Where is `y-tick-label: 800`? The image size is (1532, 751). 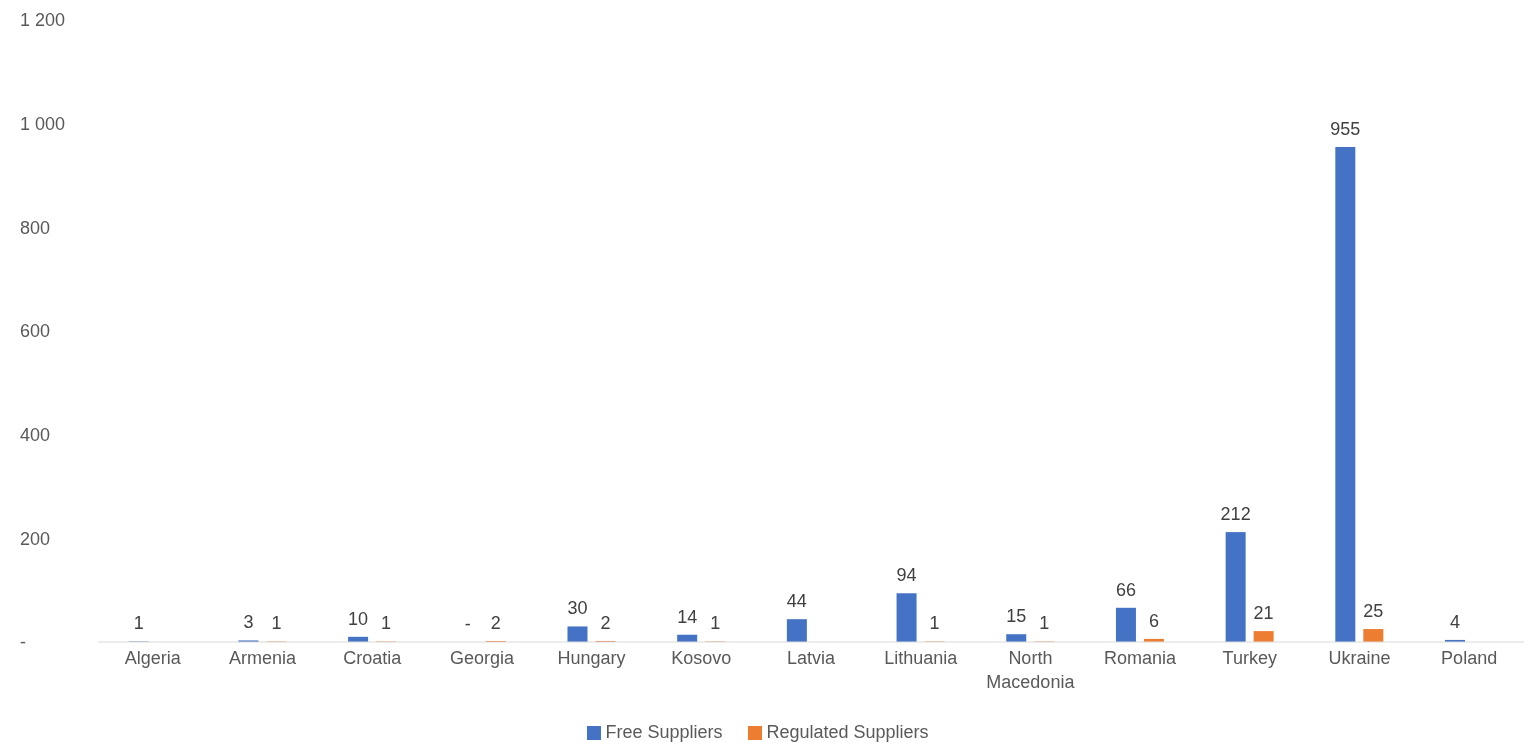
y-tick-label: 800 is located at coordinates (35, 227).